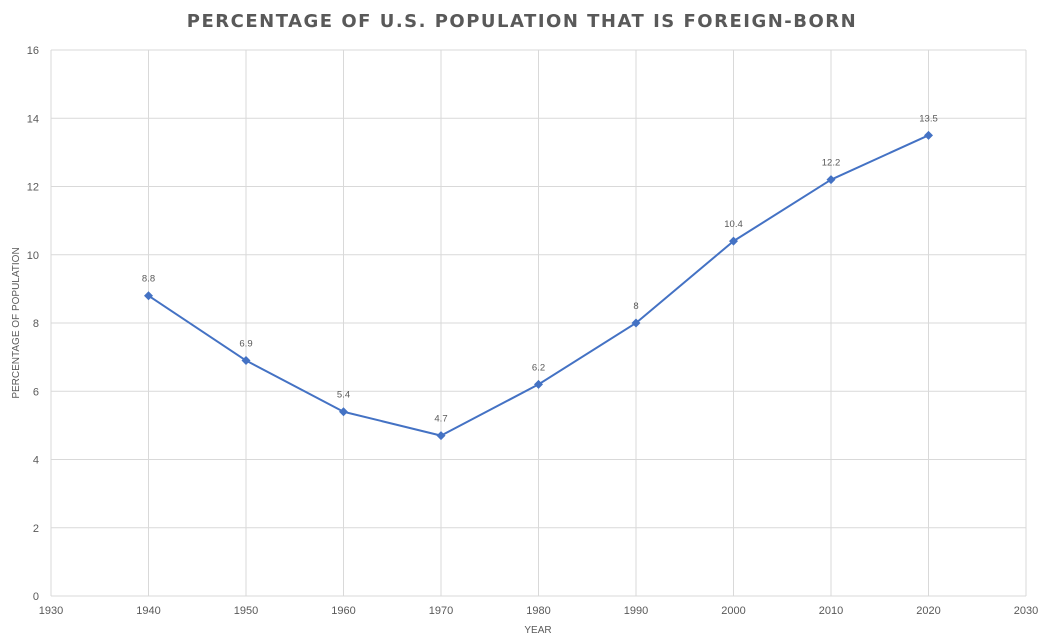 The width and height of the screenshot is (1048, 639). Describe the element at coordinates (36, 392) in the screenshot. I see `y-tick-label: 6` at that location.